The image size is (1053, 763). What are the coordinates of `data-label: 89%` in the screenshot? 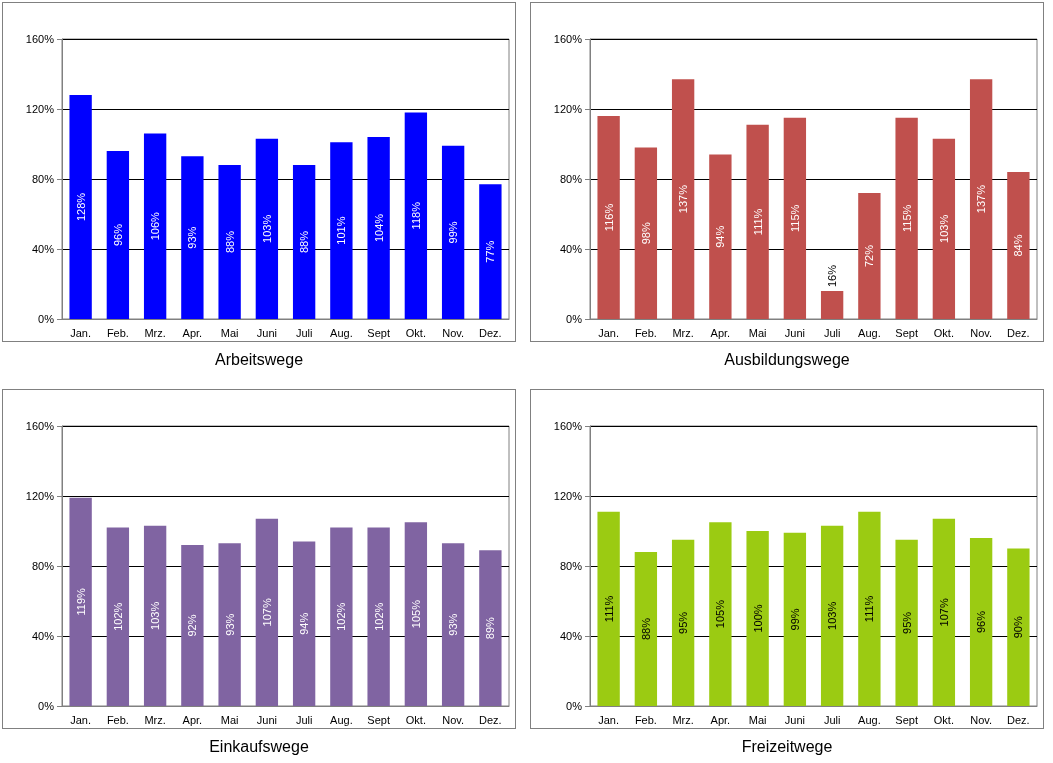 It's located at (490, 628).